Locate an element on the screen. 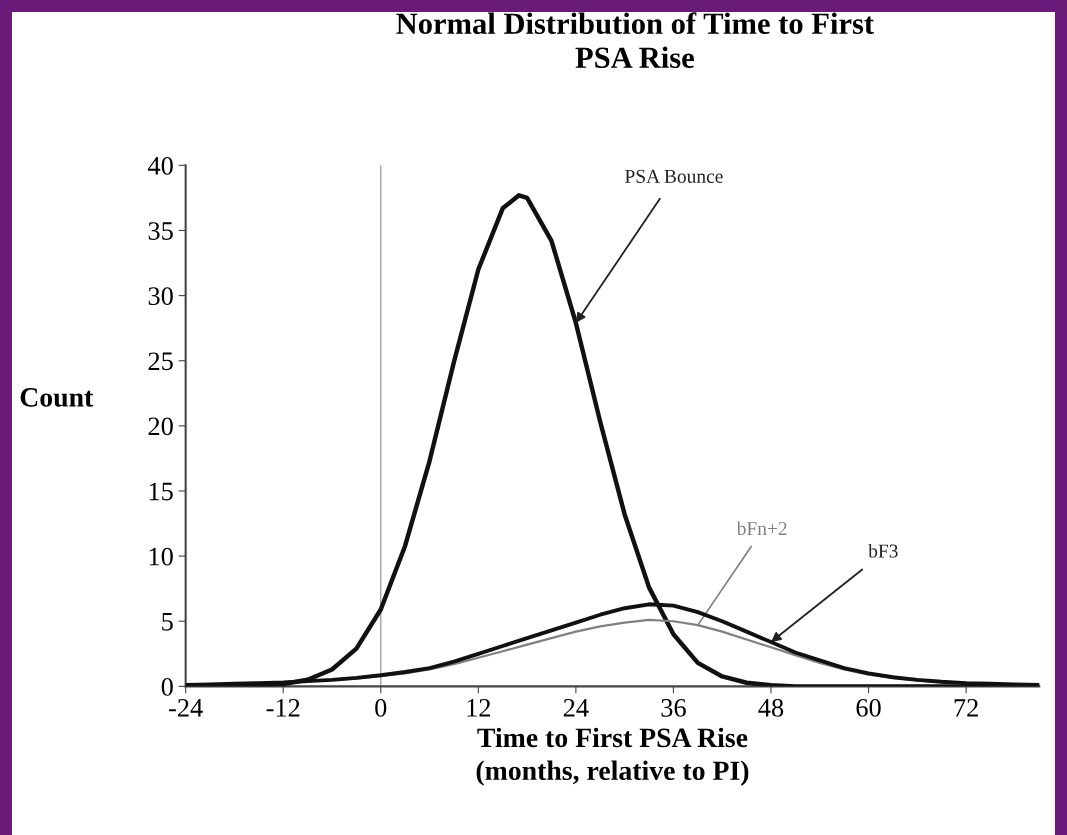 This screenshot has width=1067, height=835. x-tick-label: -12 is located at coordinates (283, 708).